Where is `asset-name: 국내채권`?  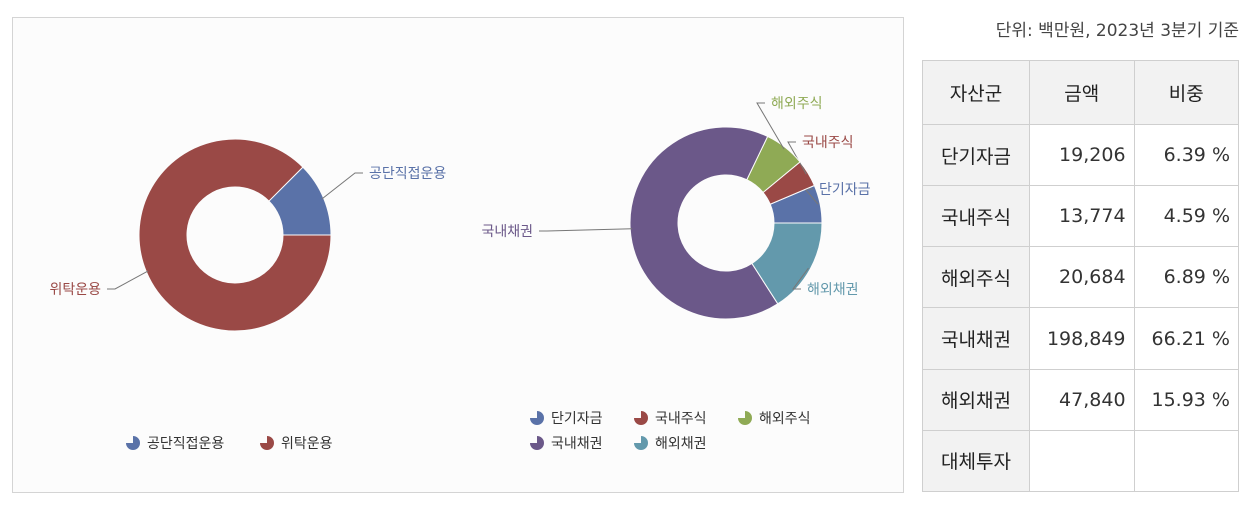 asset-name: 국내채권 is located at coordinates (976, 338).